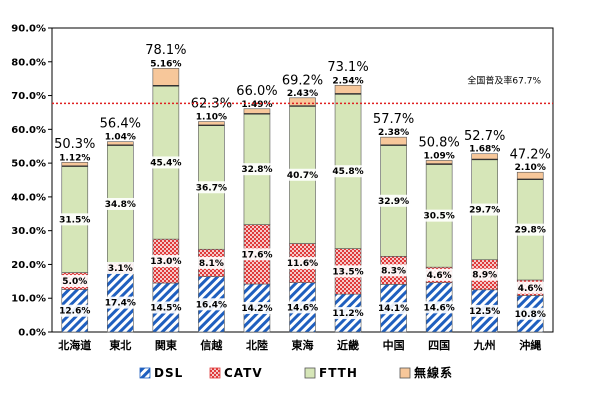  I want to click on segment-label-CATV: 13.5%, so click(347, 272).